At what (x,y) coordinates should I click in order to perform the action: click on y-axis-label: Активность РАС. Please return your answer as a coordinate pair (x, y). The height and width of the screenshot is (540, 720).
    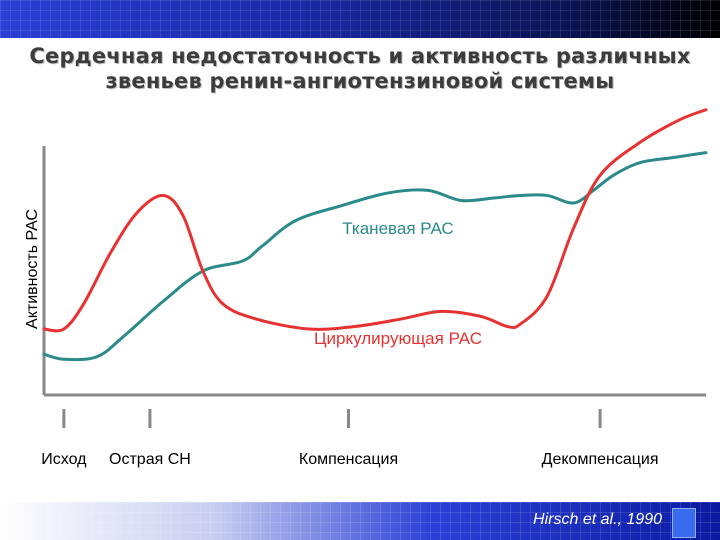
    Looking at the image, I should click on (32, 269).